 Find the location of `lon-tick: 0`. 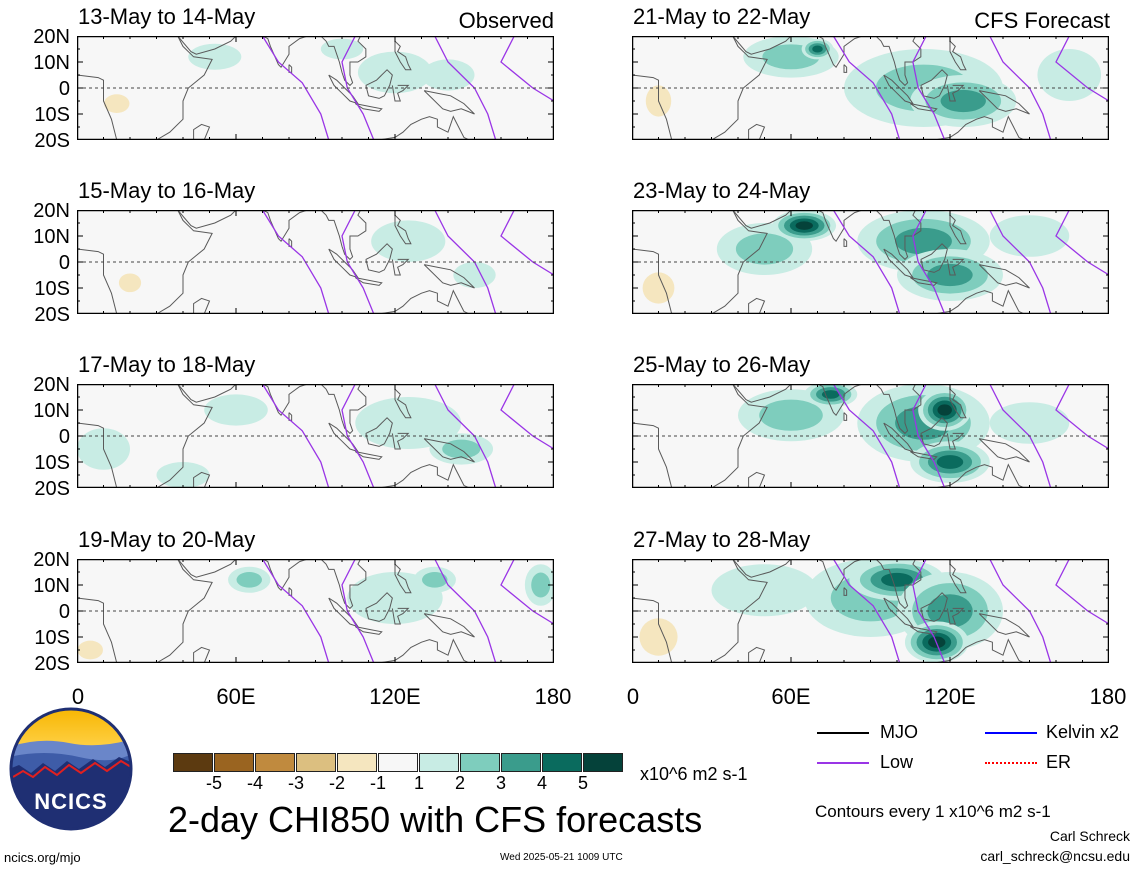

lon-tick: 0 is located at coordinates (633, 696).